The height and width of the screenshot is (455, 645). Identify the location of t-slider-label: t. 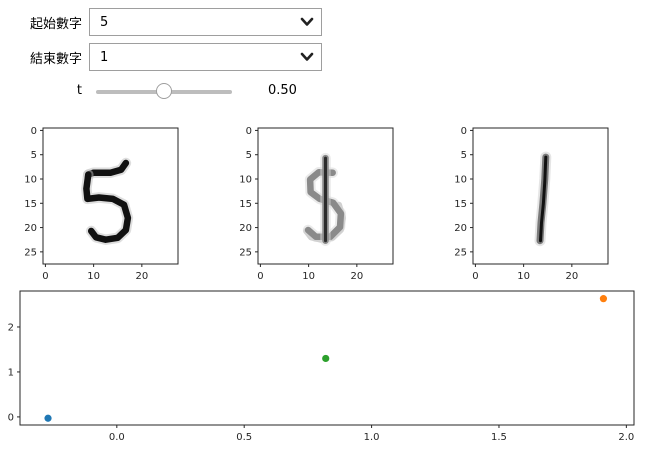
(79, 90).